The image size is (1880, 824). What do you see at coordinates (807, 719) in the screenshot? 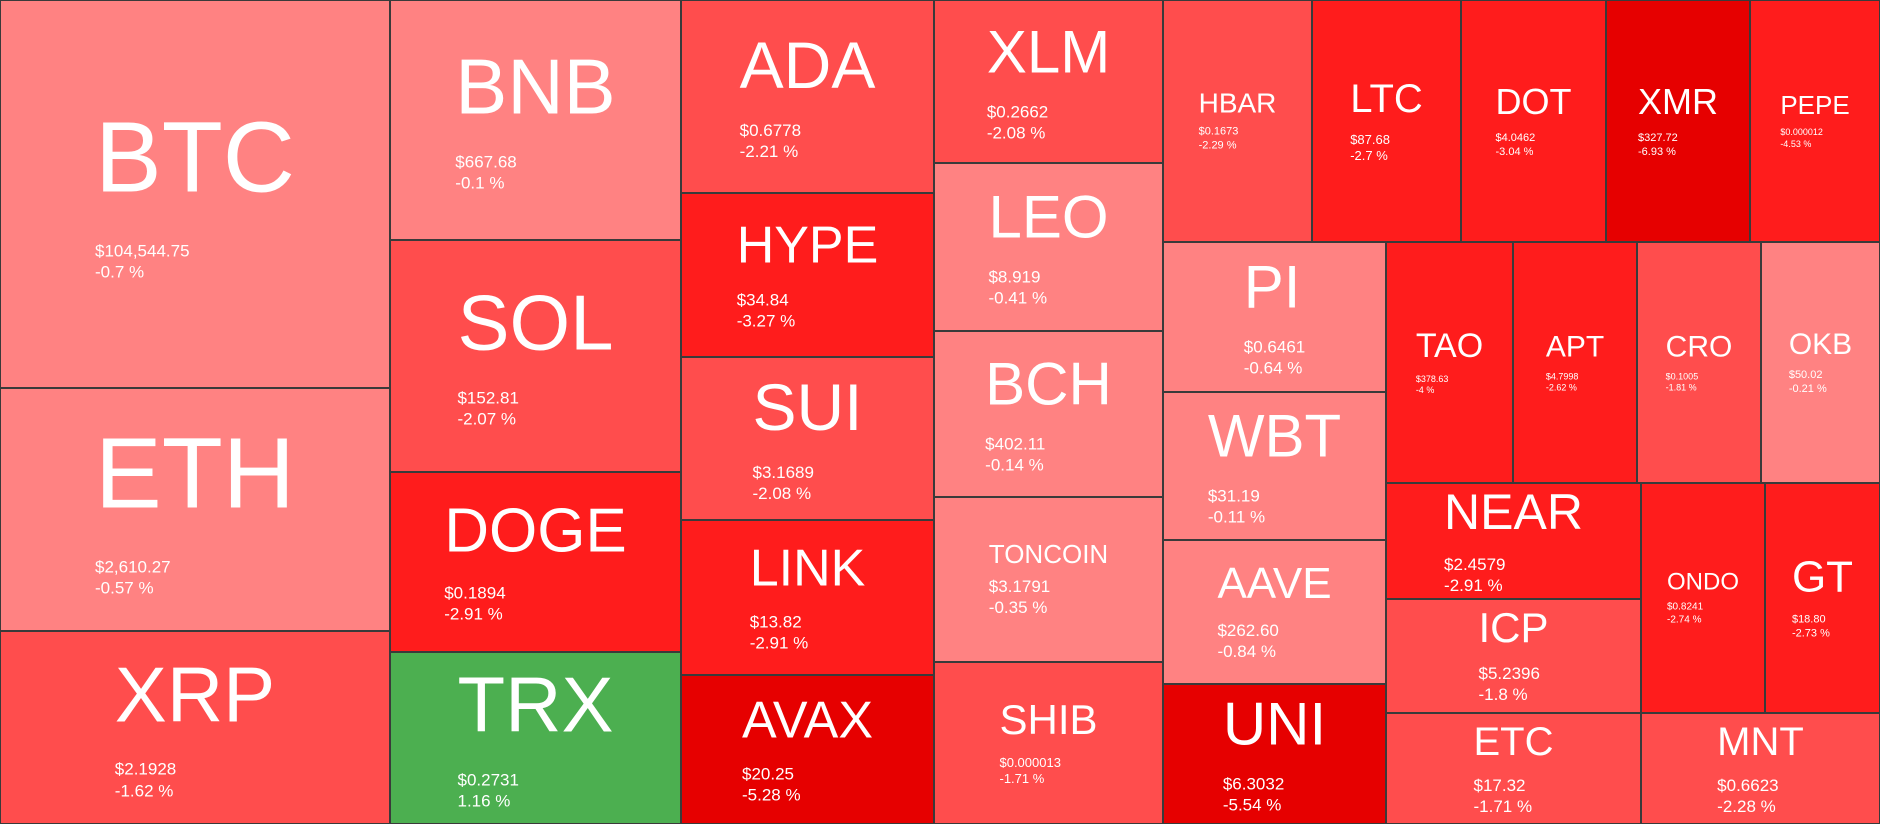
I see `coin-symbol: AVAX` at bounding box center [807, 719].